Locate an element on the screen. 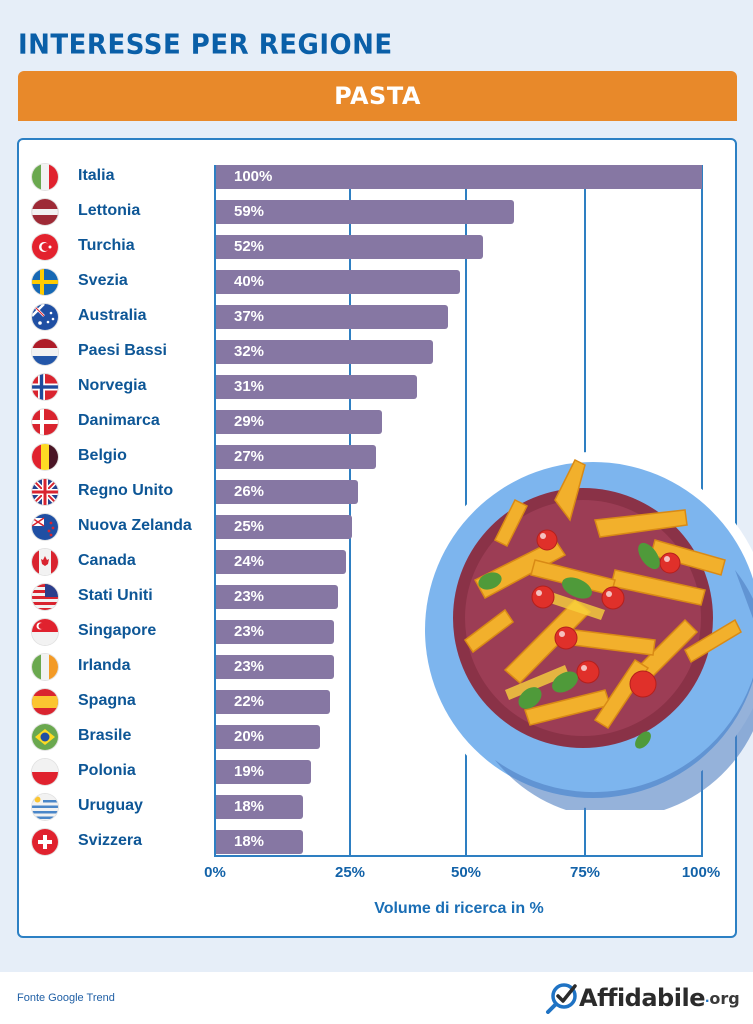  country-label: Singapore is located at coordinates (117, 630).